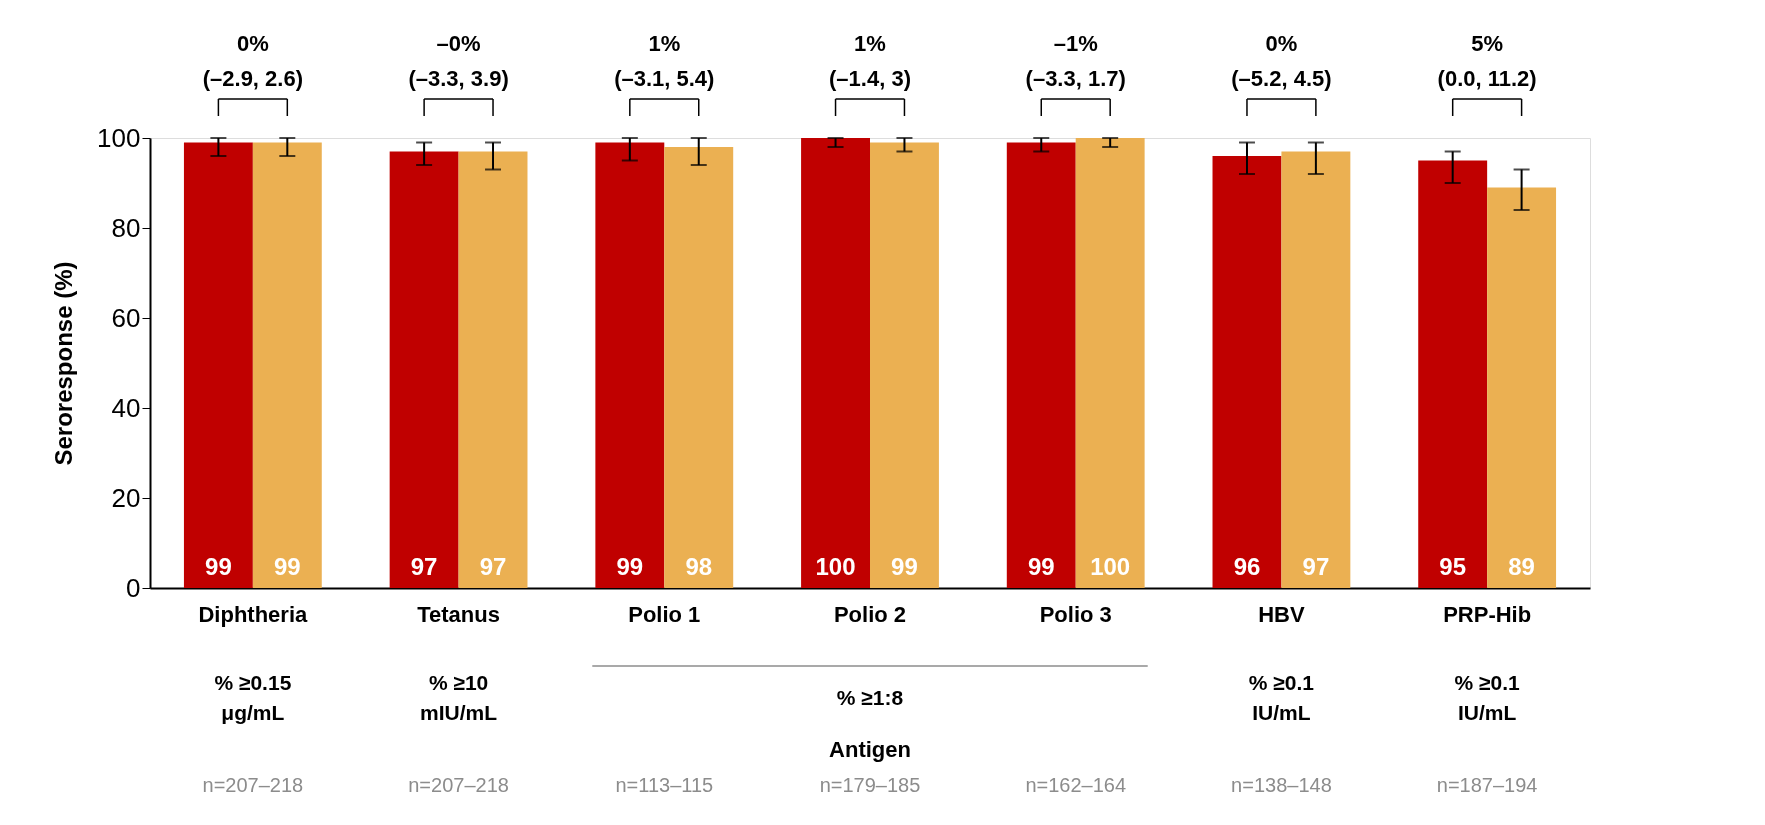 The height and width of the screenshot is (825, 1765). I want to click on data-label: 89, so click(1521, 566).